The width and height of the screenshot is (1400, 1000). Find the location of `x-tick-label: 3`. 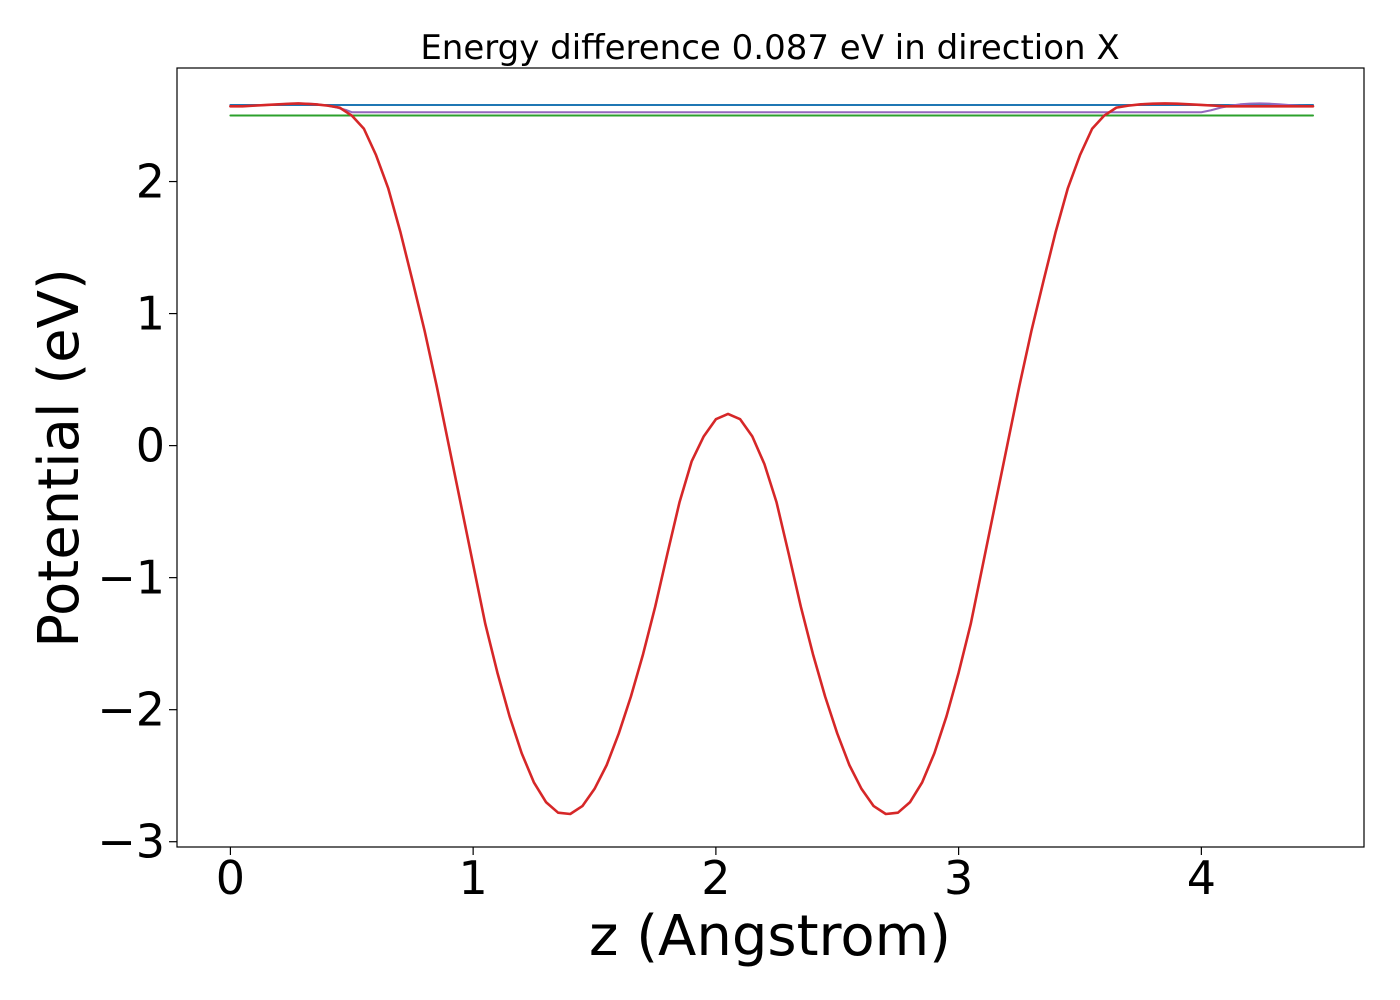

x-tick-label: 3 is located at coordinates (958, 878).